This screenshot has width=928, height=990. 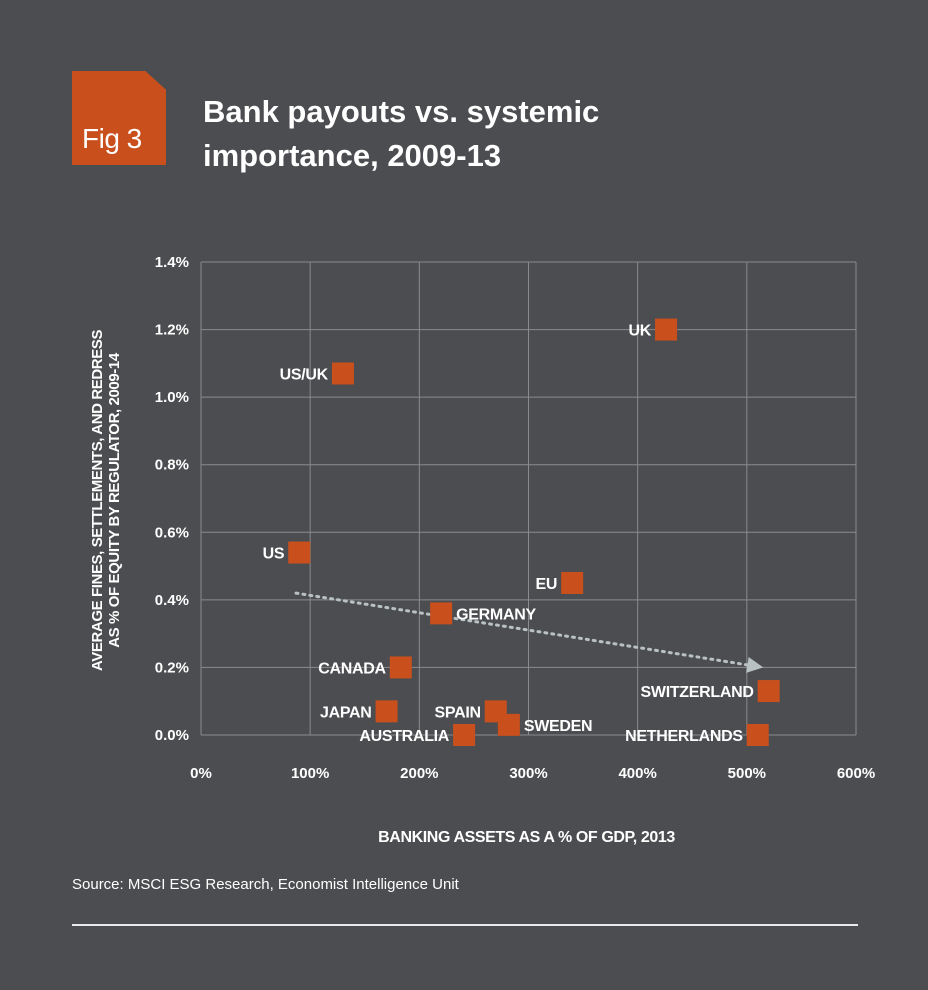 I want to click on y-tick-label: 0.8%, so click(x=172, y=465).